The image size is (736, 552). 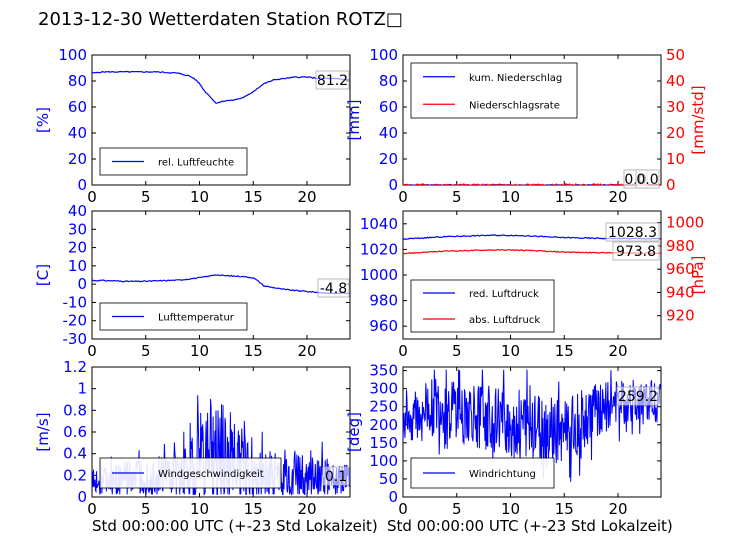 What do you see at coordinates (235, 526) in the screenshot?
I see `x-axis-label-left: Std 00:00:00 UTC (+-23 Std Lokalzeit)` at bounding box center [235, 526].